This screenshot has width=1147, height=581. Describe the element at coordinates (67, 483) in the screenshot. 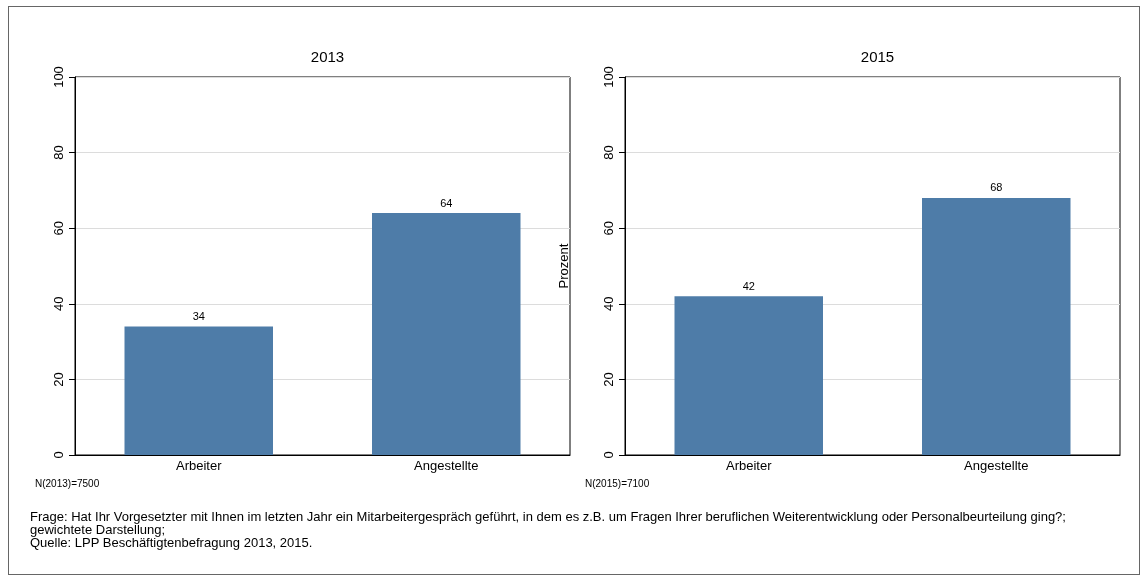

I see `text: N(2013)=7500` at that location.